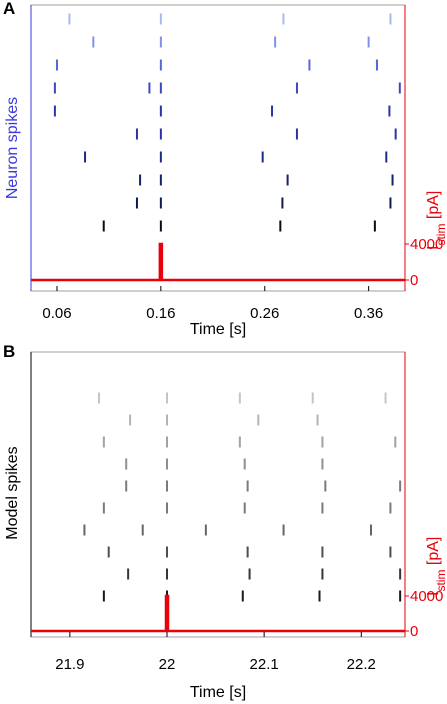 This screenshot has height=704, width=447. I want to click on panel-a-letter: A, so click(9, 9).